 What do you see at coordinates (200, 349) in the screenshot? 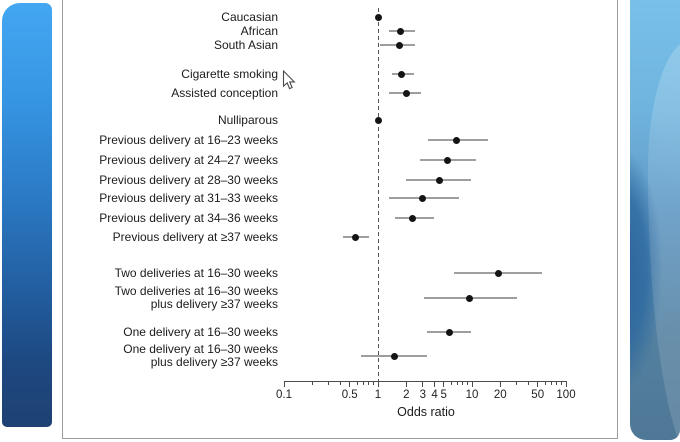
I see `row-label-line1: One delivery at 16–30 weeks` at bounding box center [200, 349].